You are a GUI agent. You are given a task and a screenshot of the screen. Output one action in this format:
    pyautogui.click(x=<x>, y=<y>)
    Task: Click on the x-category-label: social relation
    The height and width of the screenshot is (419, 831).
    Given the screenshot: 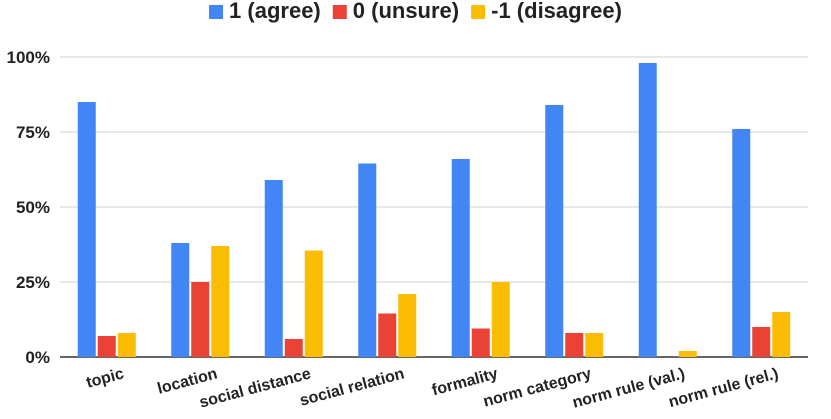 What is the action you would take?
    pyautogui.click(x=352, y=387)
    